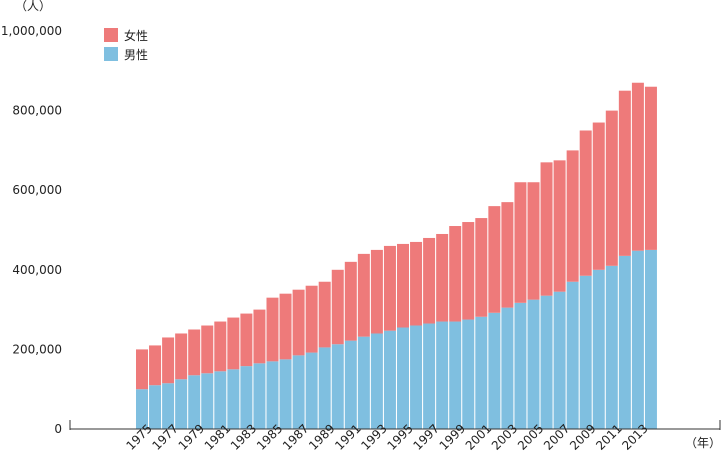 The height and width of the screenshot is (457, 721). I want to click on y-tick-label: 400,000, so click(37, 270).